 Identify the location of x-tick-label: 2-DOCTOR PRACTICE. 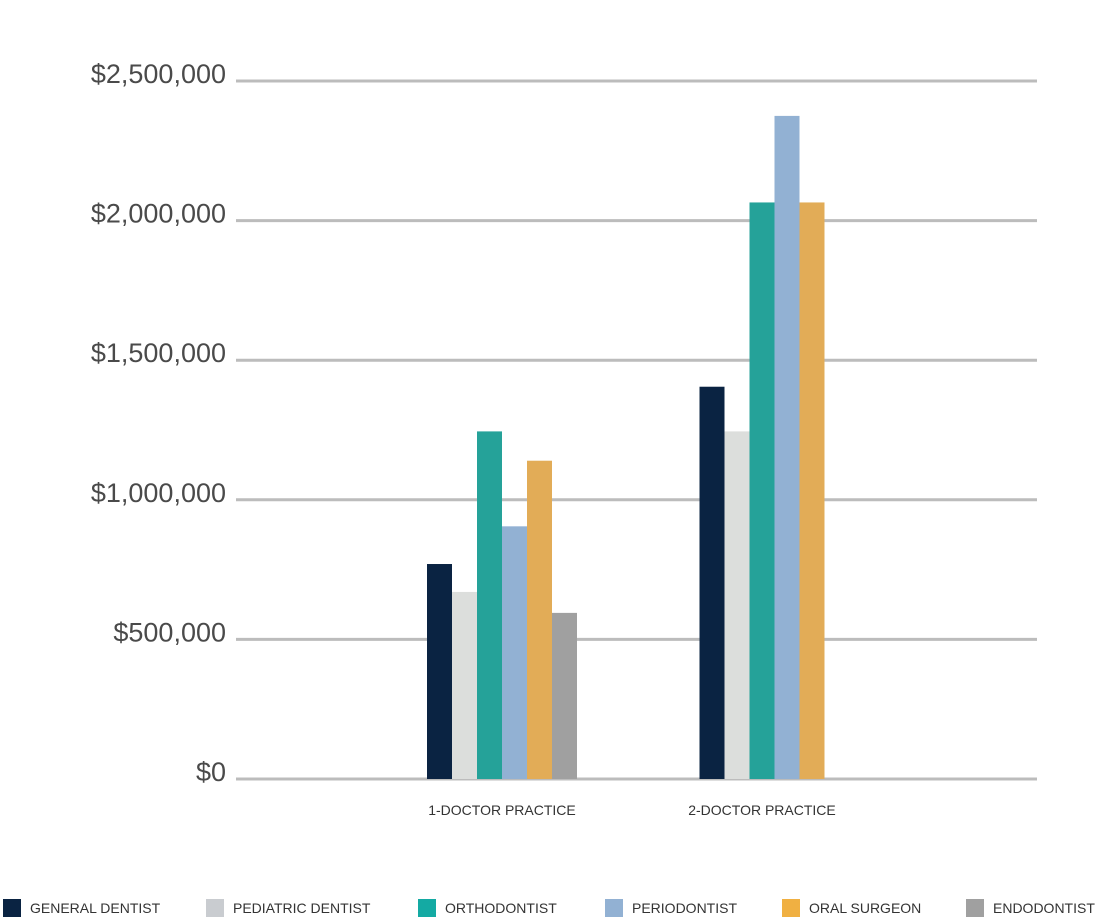
(762, 810).